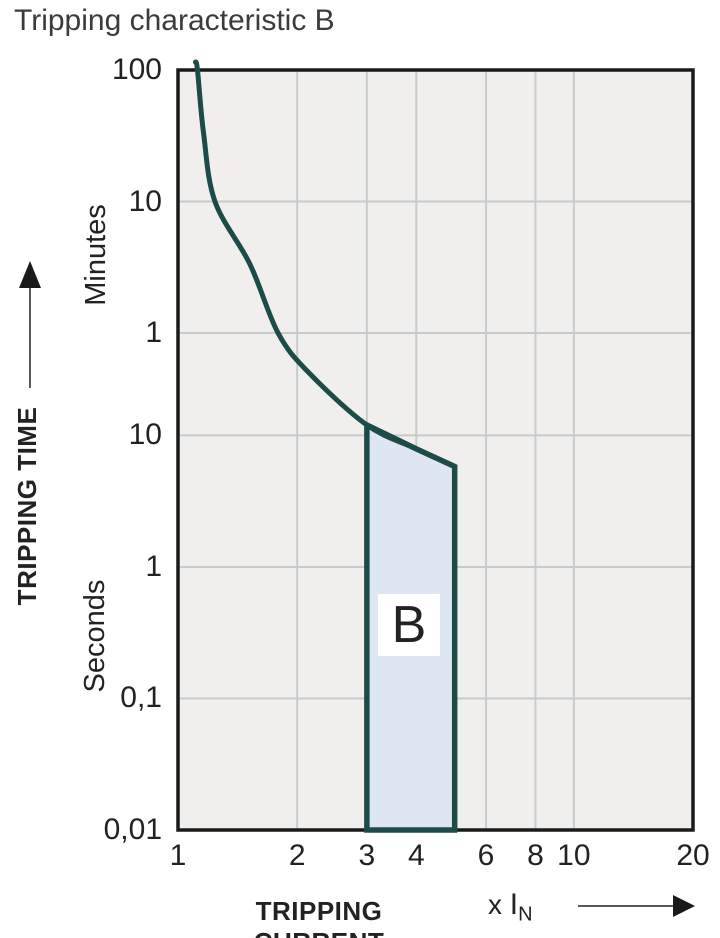 This screenshot has width=720, height=938. Describe the element at coordinates (178, 855) in the screenshot. I see `x-tick-label: 1` at that location.